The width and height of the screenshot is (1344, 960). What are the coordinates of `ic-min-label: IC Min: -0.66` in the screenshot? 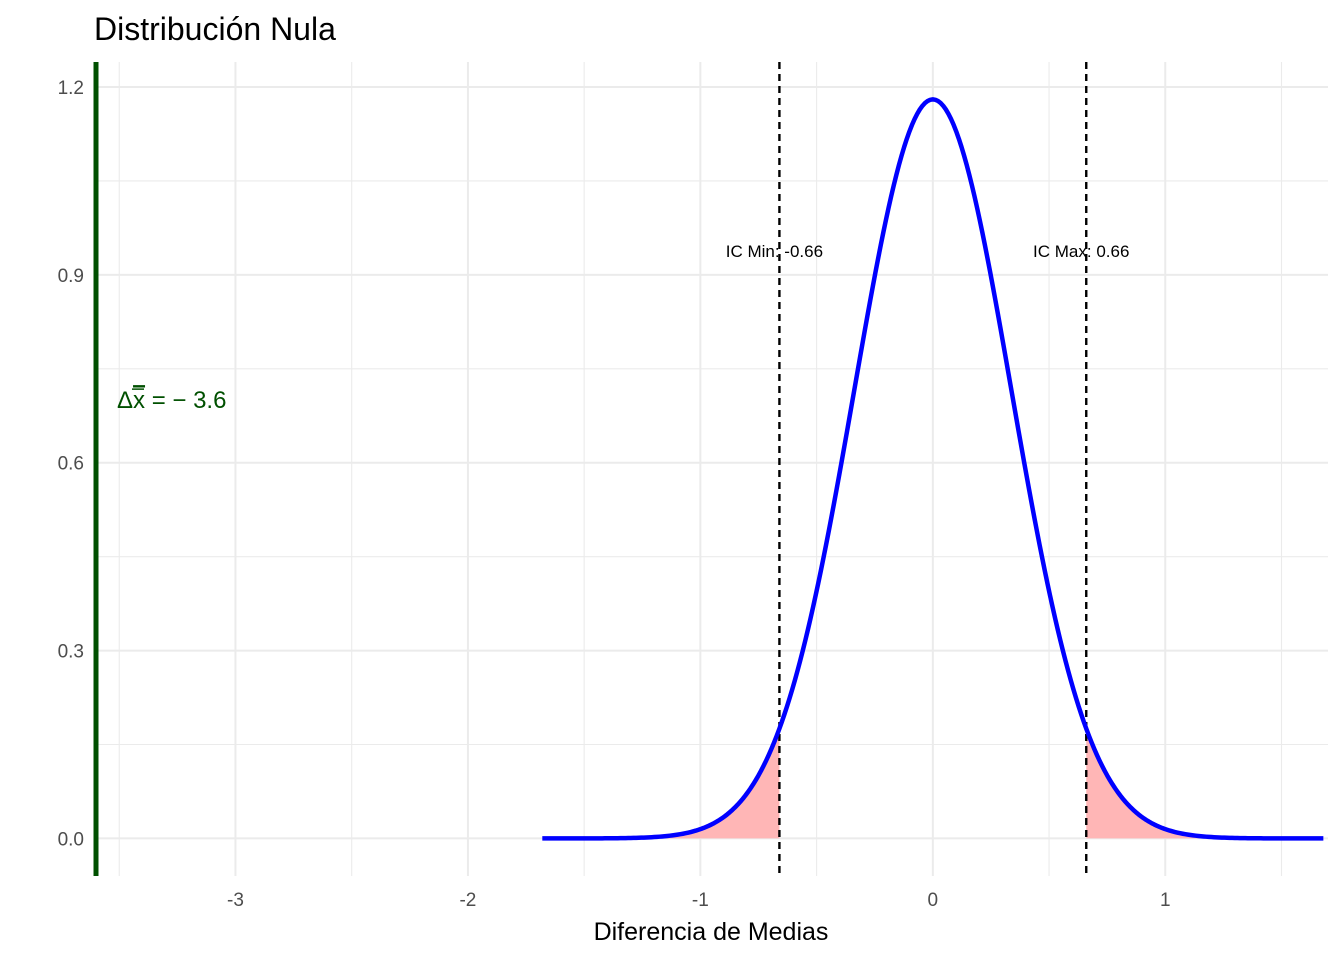 It's located at (774, 251).